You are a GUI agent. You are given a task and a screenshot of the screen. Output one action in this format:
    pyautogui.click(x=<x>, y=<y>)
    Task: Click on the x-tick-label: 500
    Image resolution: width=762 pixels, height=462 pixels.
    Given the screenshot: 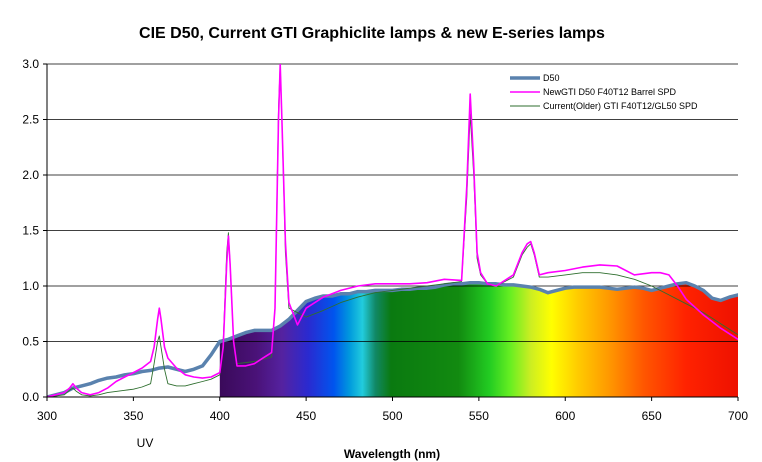 What is the action you would take?
    pyautogui.click(x=392, y=416)
    